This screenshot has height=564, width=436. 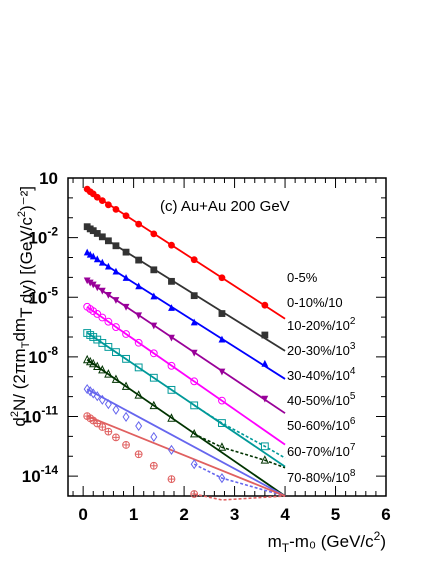 I want to click on series-label: 30-40%/104, so click(x=321, y=374).